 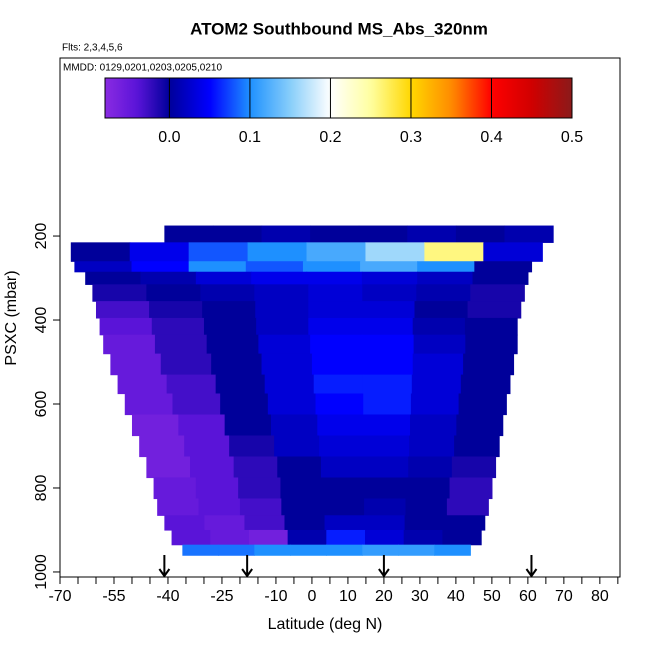 I want to click on x-tick-label: 50, so click(x=492, y=596).